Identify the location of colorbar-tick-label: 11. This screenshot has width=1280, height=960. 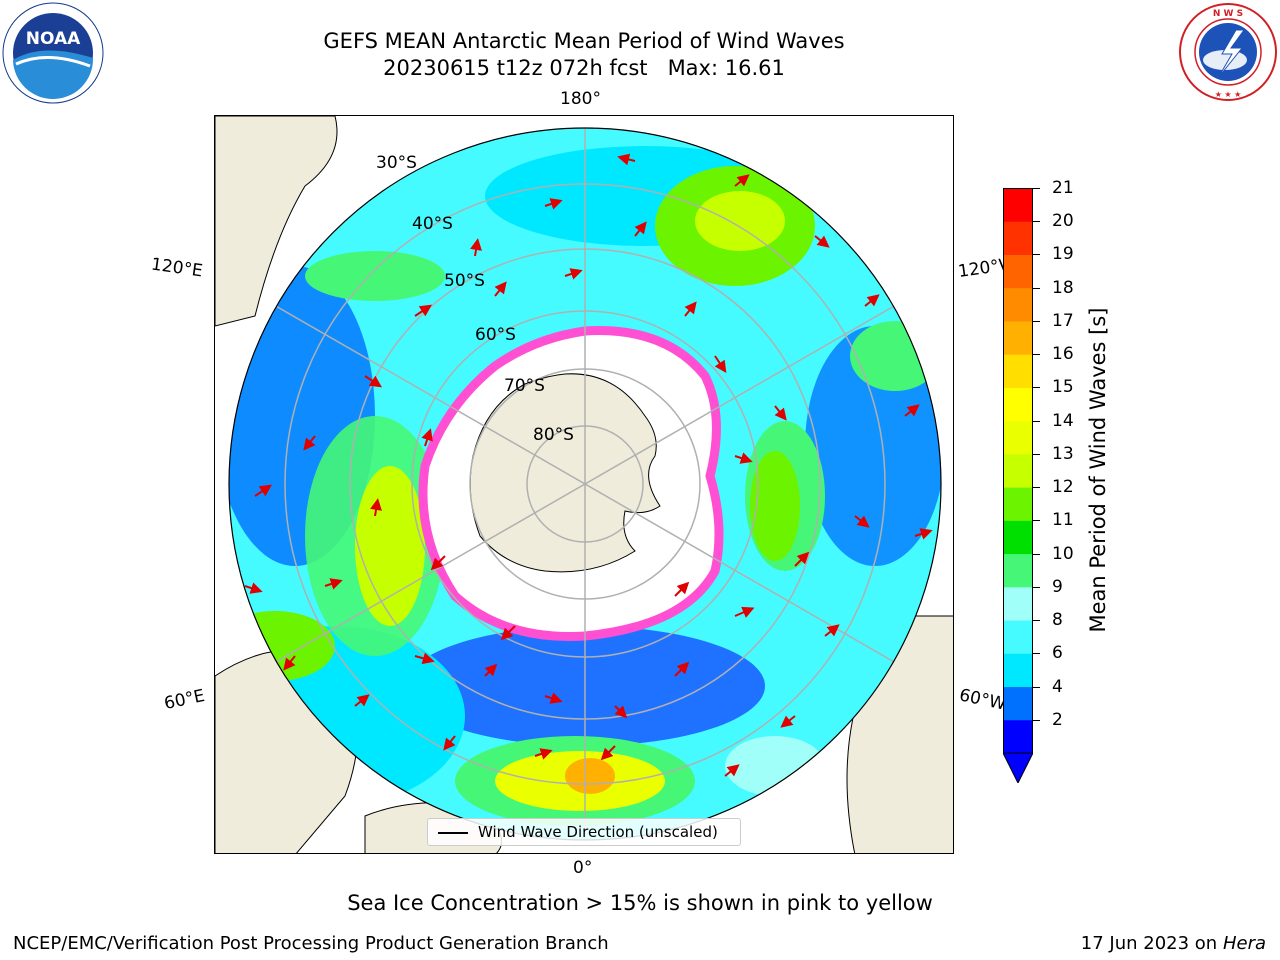
(1063, 520).